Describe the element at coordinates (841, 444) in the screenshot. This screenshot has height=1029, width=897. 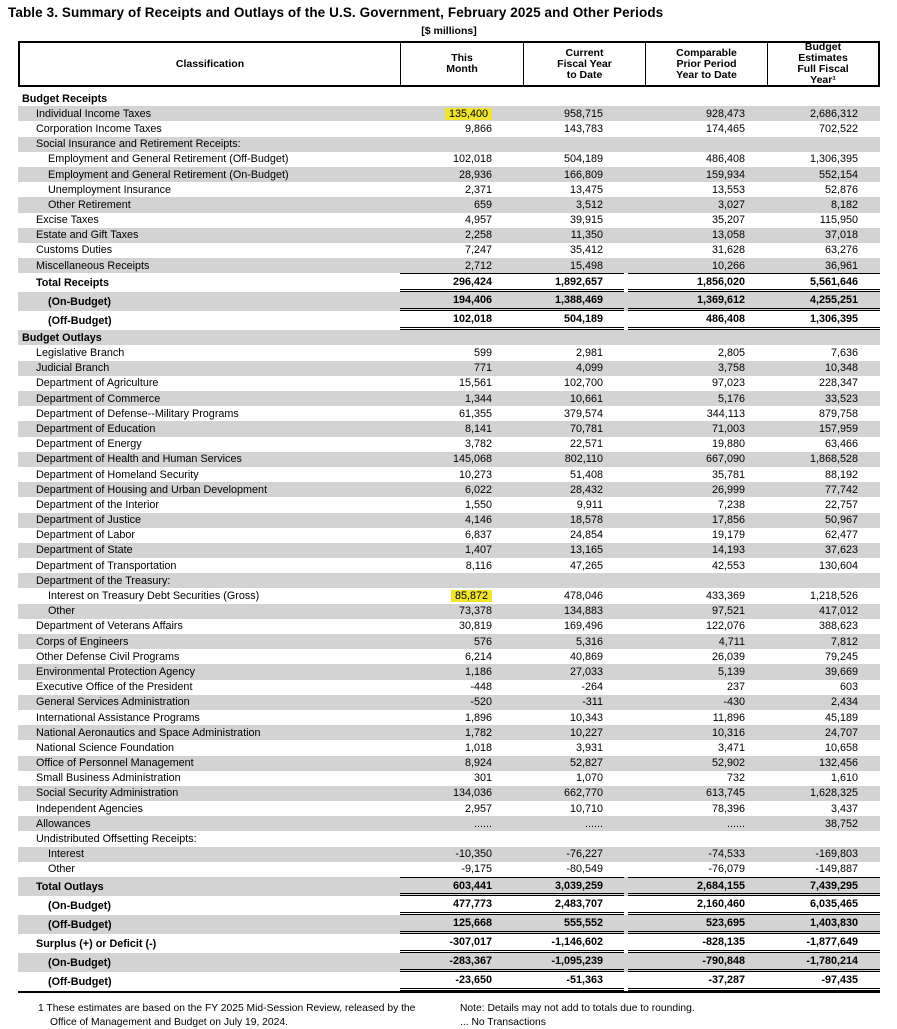
I see `value-text: 63,466` at that location.